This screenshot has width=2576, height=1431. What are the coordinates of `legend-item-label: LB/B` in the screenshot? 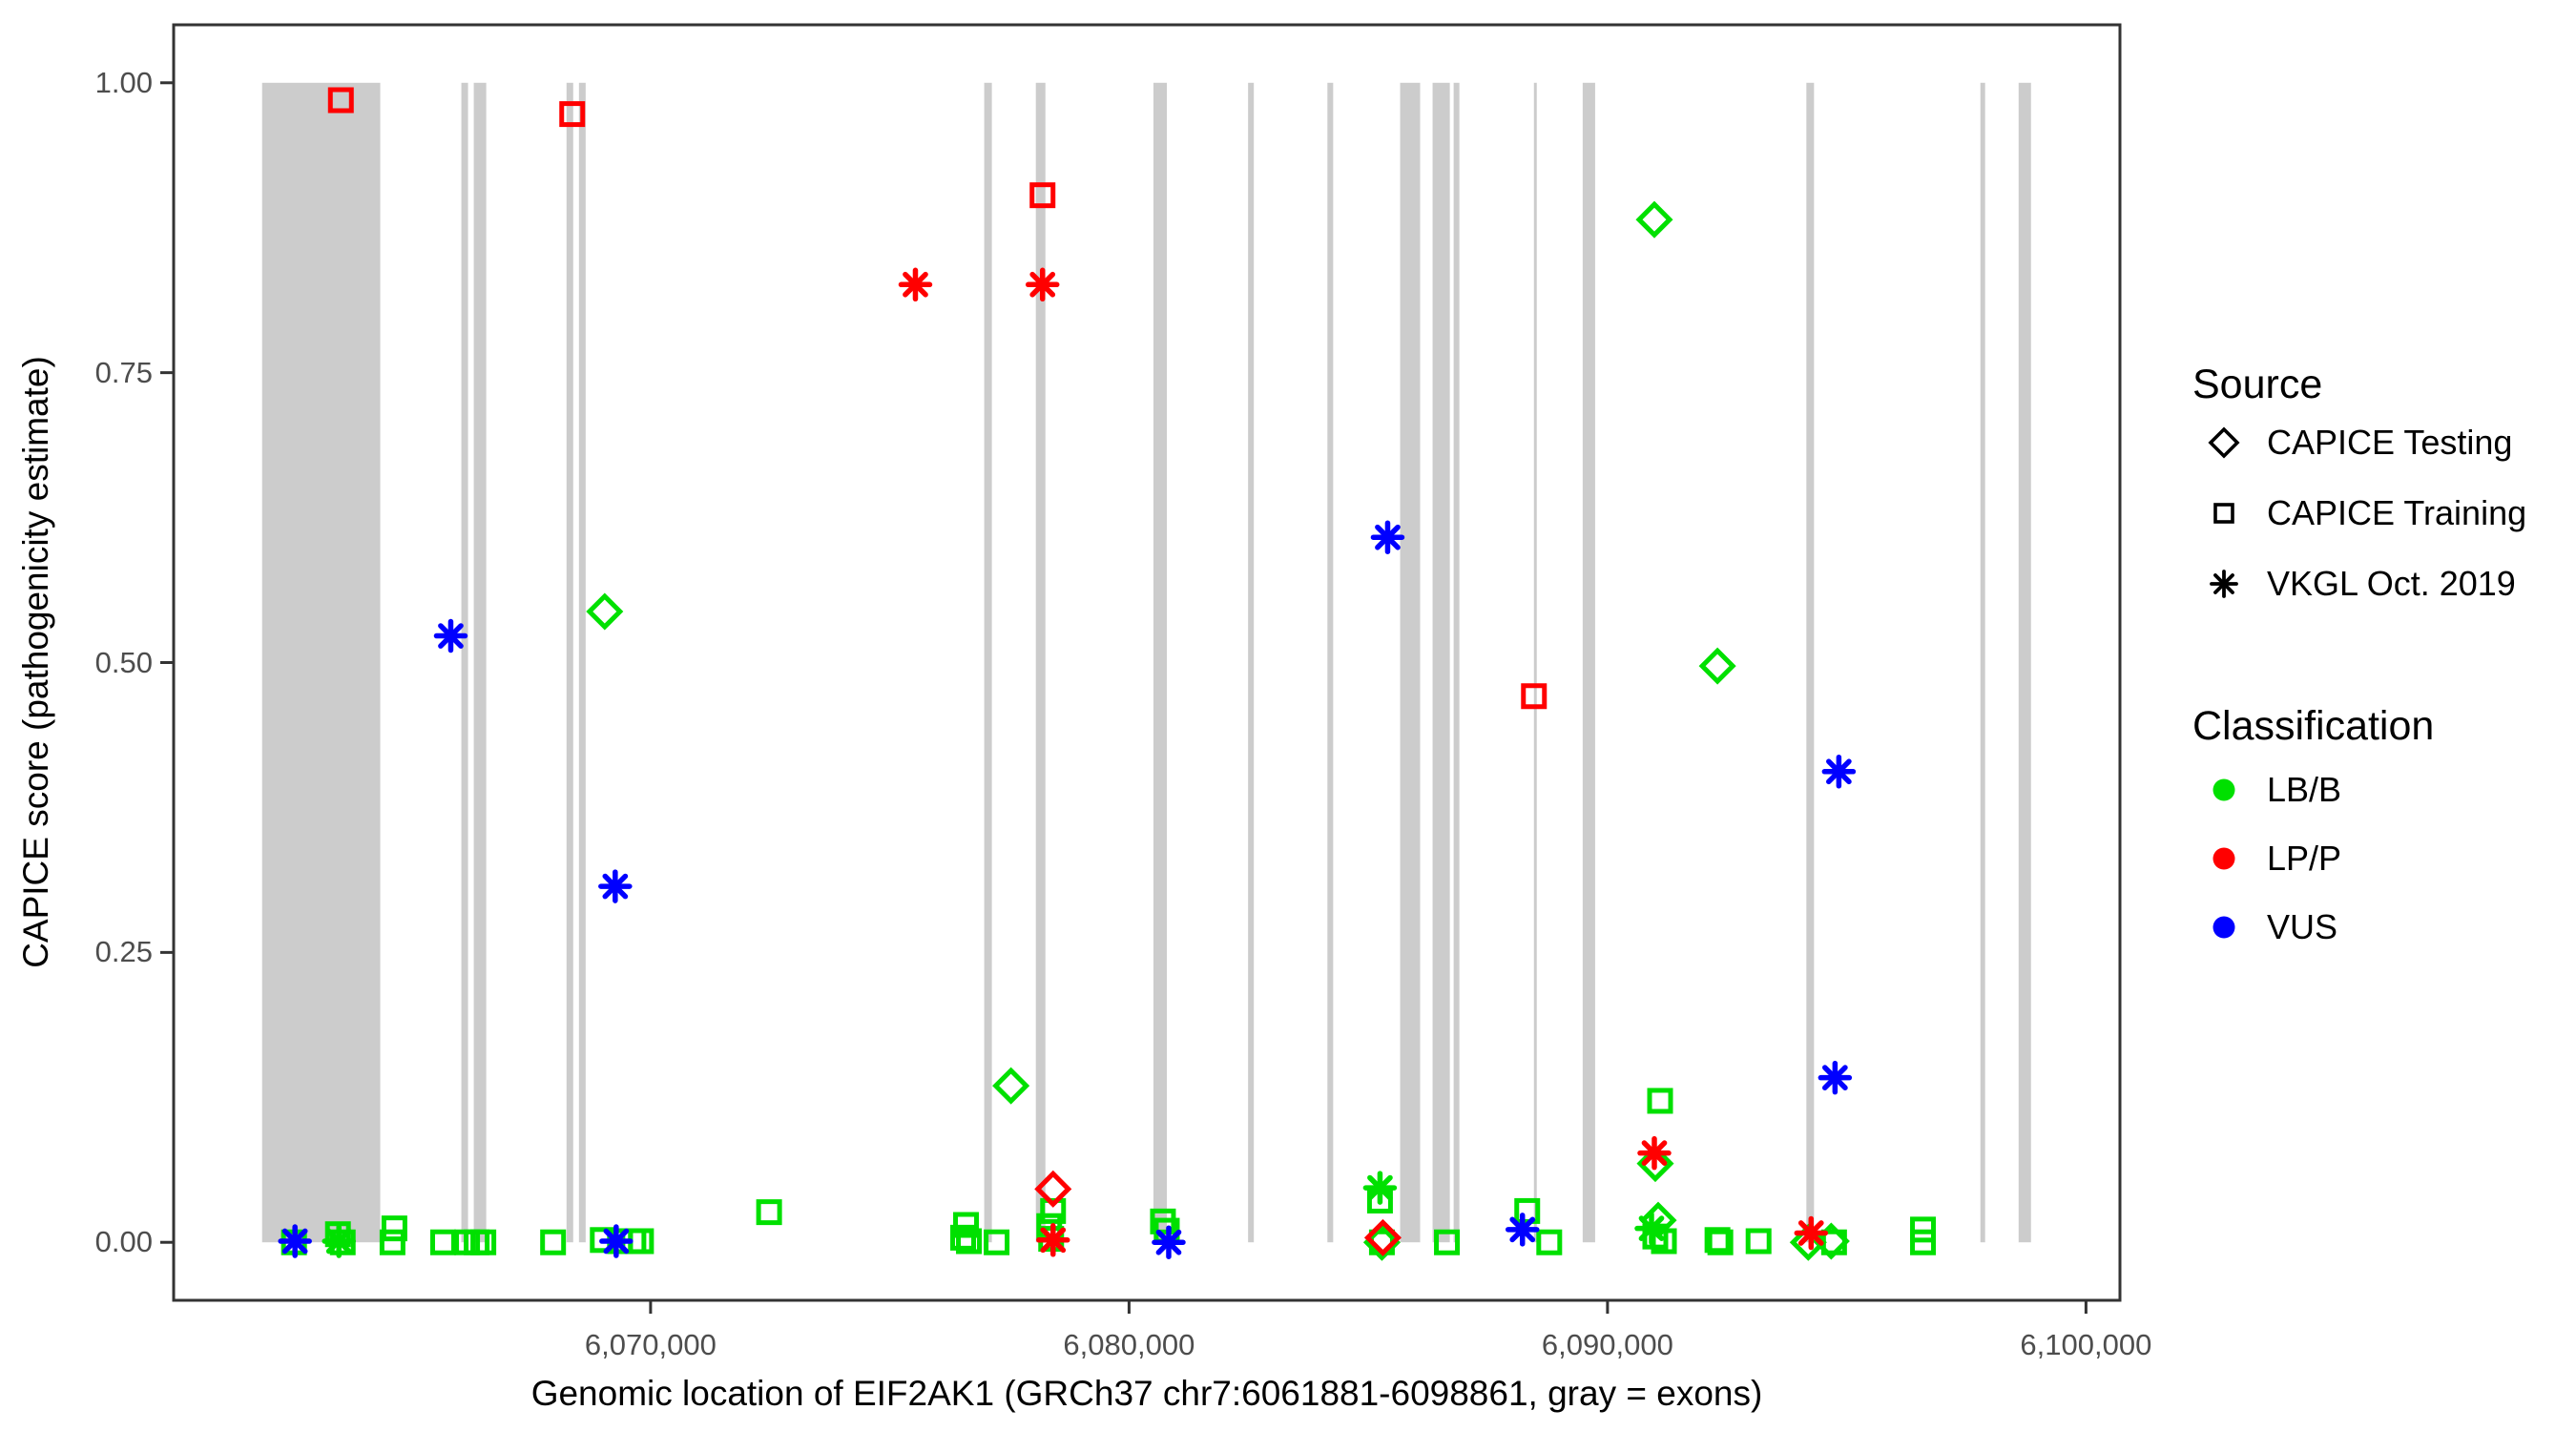 It's located at (2304, 789).